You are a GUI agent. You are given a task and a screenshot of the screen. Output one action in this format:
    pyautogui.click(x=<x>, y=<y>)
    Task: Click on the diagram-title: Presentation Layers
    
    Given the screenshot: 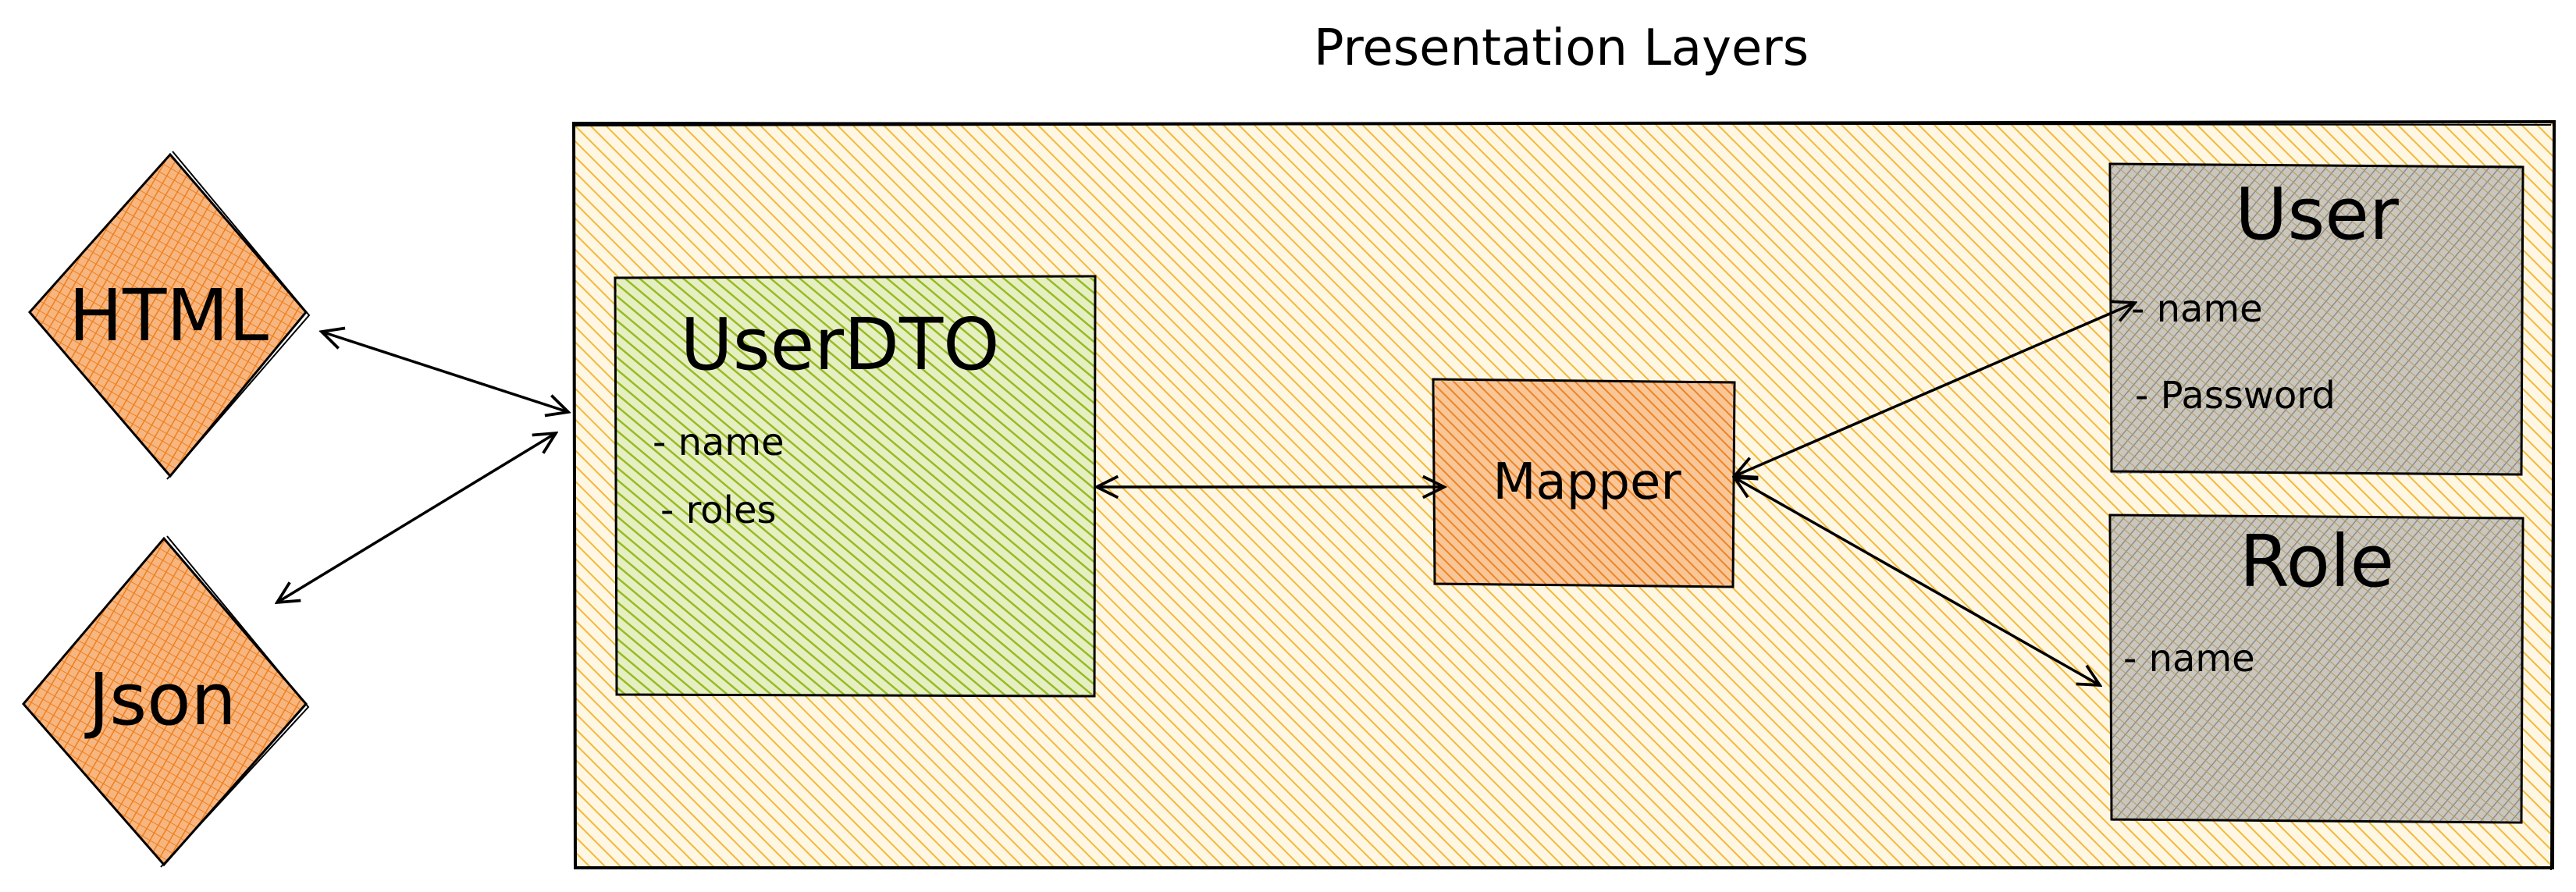 What is the action you would take?
    pyautogui.click(x=1561, y=49)
    